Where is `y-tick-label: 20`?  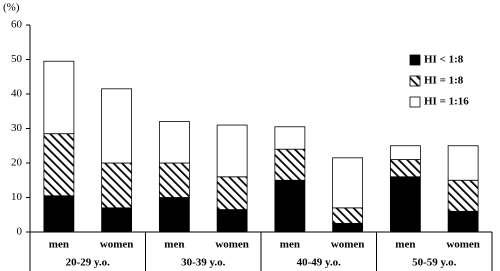 y-tick-label: 20 is located at coordinates (17, 163).